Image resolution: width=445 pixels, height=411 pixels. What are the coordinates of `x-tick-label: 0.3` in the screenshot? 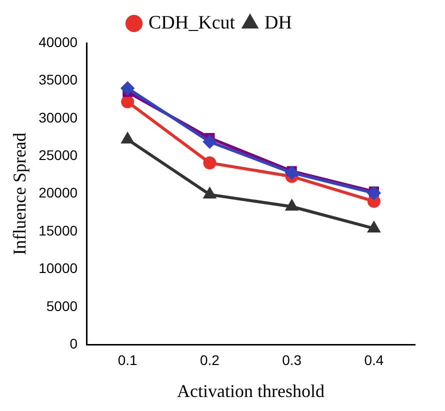 It's located at (292, 360).